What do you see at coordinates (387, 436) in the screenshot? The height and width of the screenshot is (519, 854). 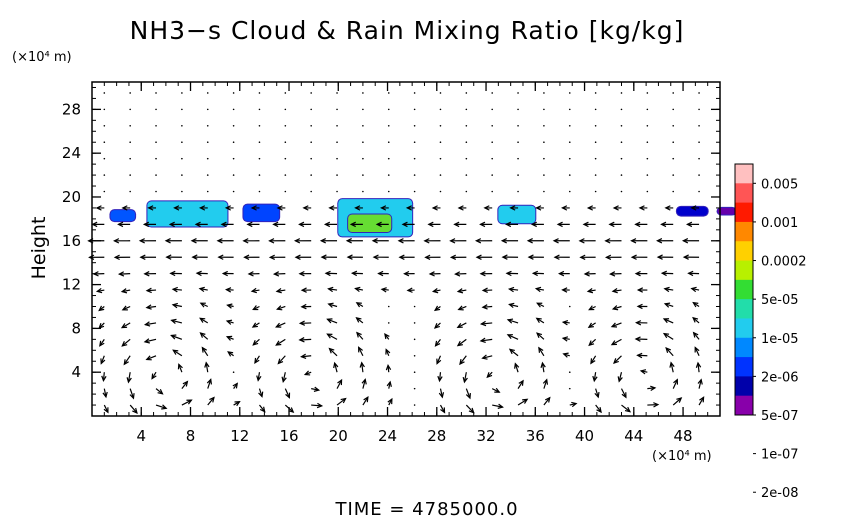 I see `x-tick-label: 24` at bounding box center [387, 436].